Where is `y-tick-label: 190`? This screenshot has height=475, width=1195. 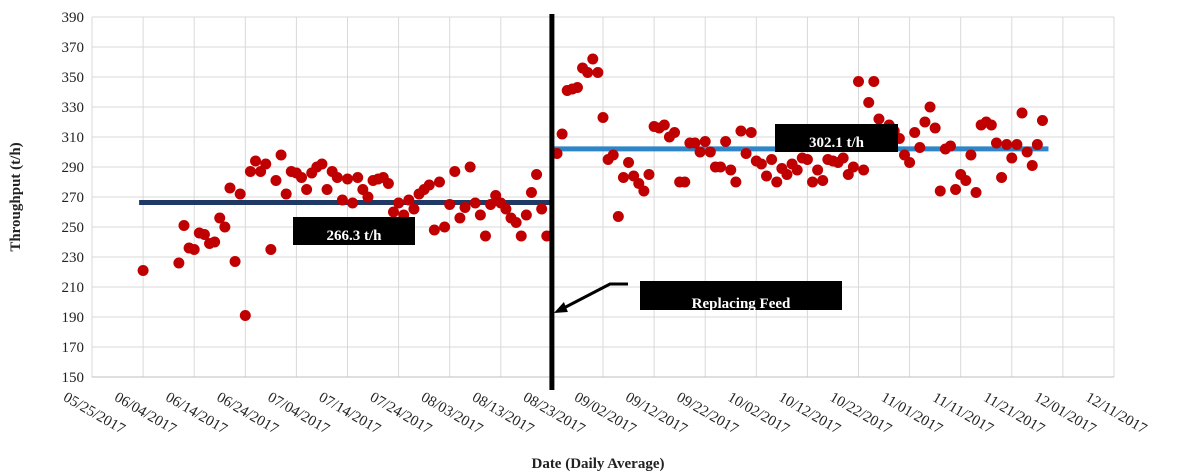 y-tick-label: 190 is located at coordinates (73, 318).